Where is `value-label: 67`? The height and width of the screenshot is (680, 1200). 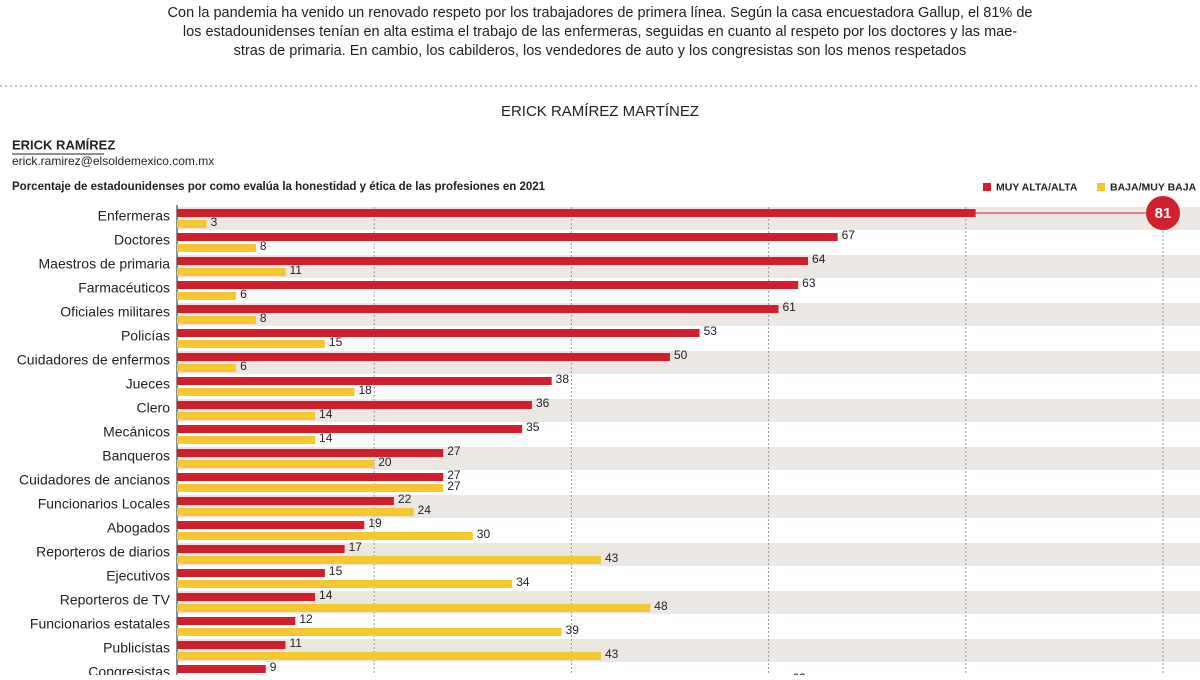 value-label: 67 is located at coordinates (849, 235).